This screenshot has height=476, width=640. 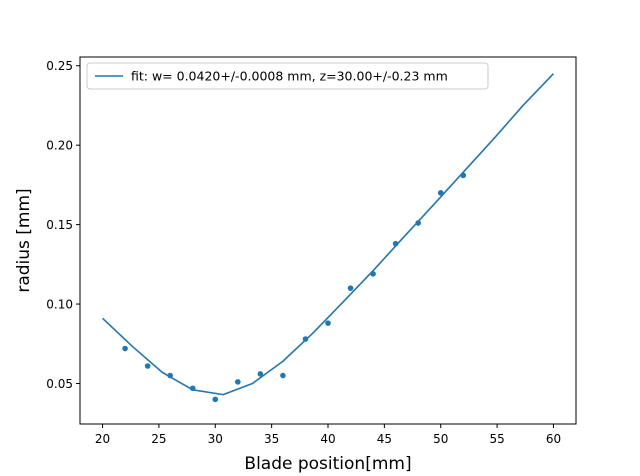 What do you see at coordinates (158, 439) in the screenshot?
I see `x-tick-label: 25` at bounding box center [158, 439].